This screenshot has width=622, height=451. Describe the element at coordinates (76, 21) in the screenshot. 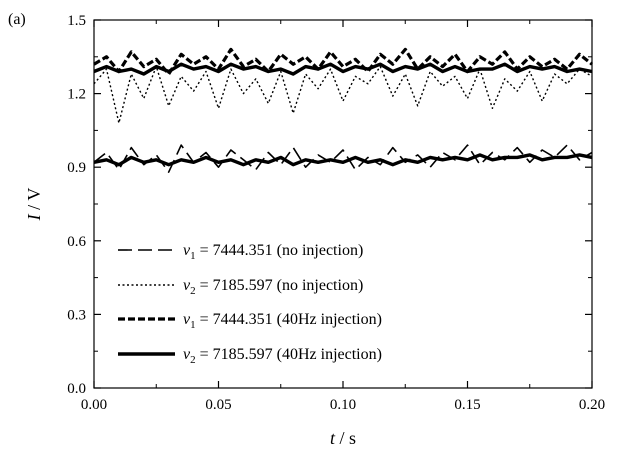

I see `y-tick-label: 1.5` at that location.